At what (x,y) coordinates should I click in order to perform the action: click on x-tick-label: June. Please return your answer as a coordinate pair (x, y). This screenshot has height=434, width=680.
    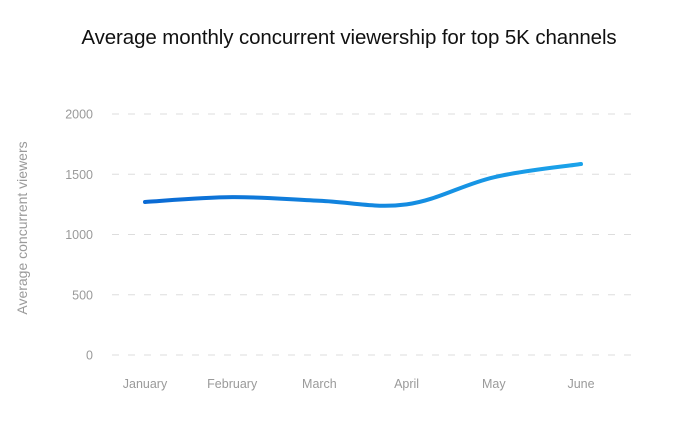
    Looking at the image, I should click on (580, 384).